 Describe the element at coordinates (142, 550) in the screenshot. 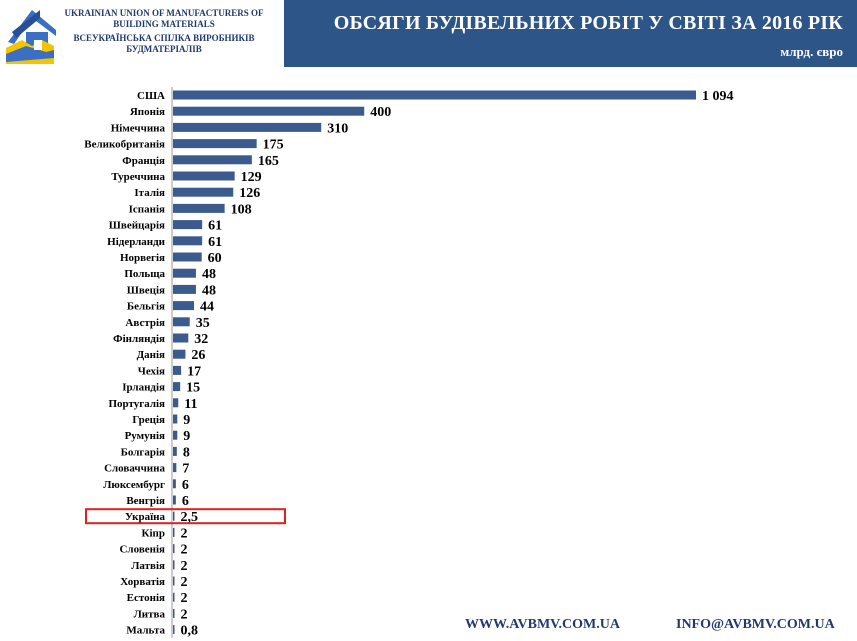

I see `category-label: Словенія` at that location.